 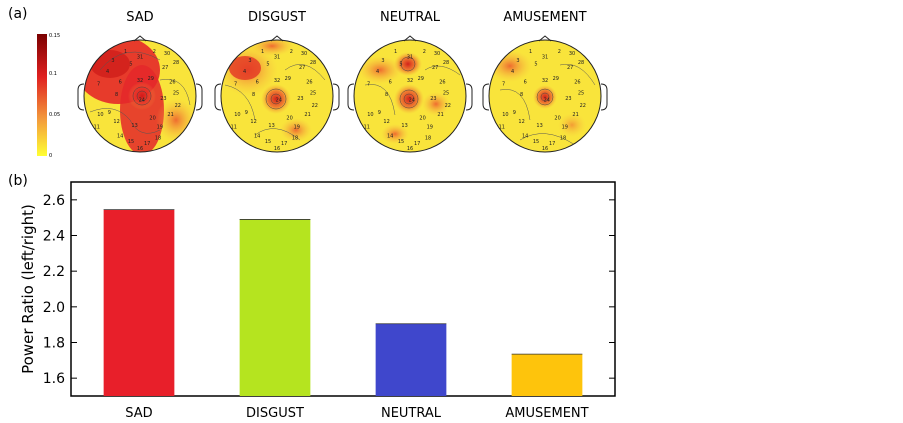 What do you see at coordinates (125, 52) in the screenshot?
I see `electrode-label: 1` at bounding box center [125, 52].